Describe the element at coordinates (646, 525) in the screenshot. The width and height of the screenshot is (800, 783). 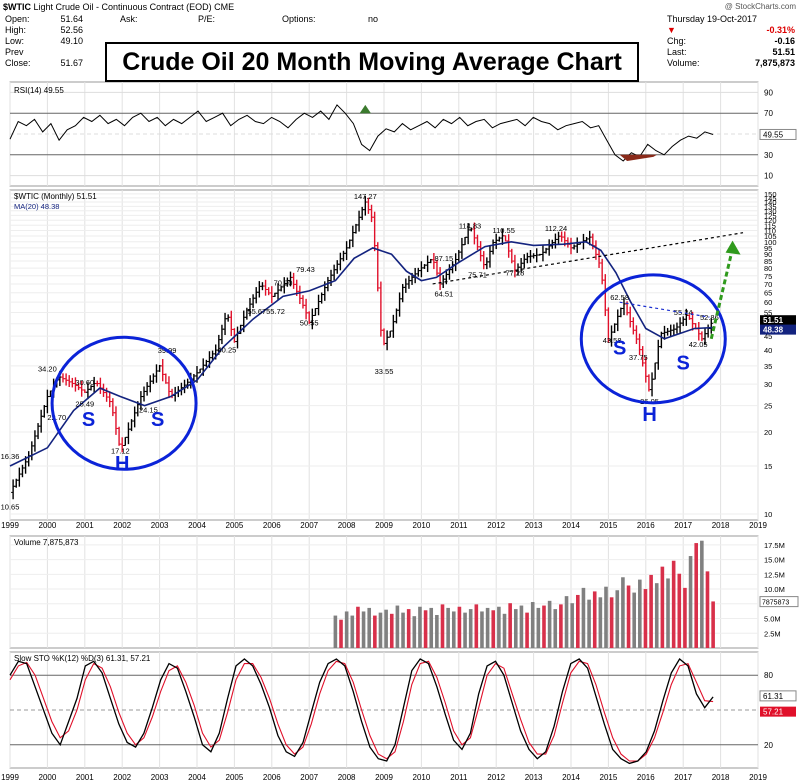
I see `x-tick-label: 2016` at that location.